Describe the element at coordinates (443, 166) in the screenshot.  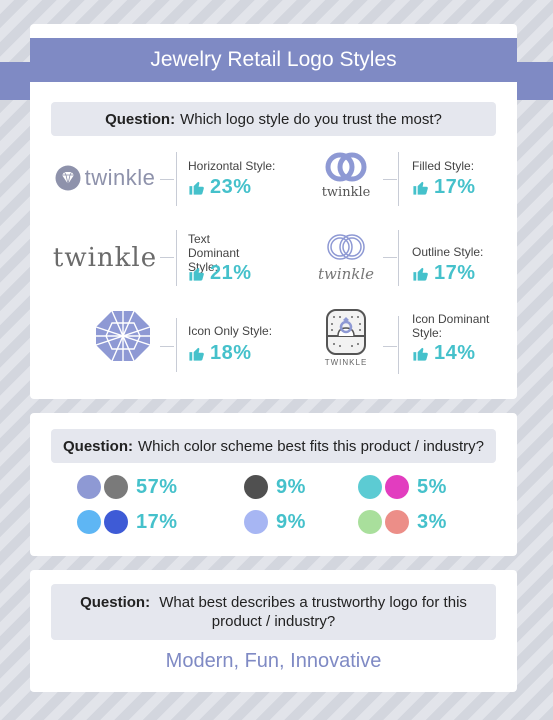
I see `style-label: Filled Style:` at that location.